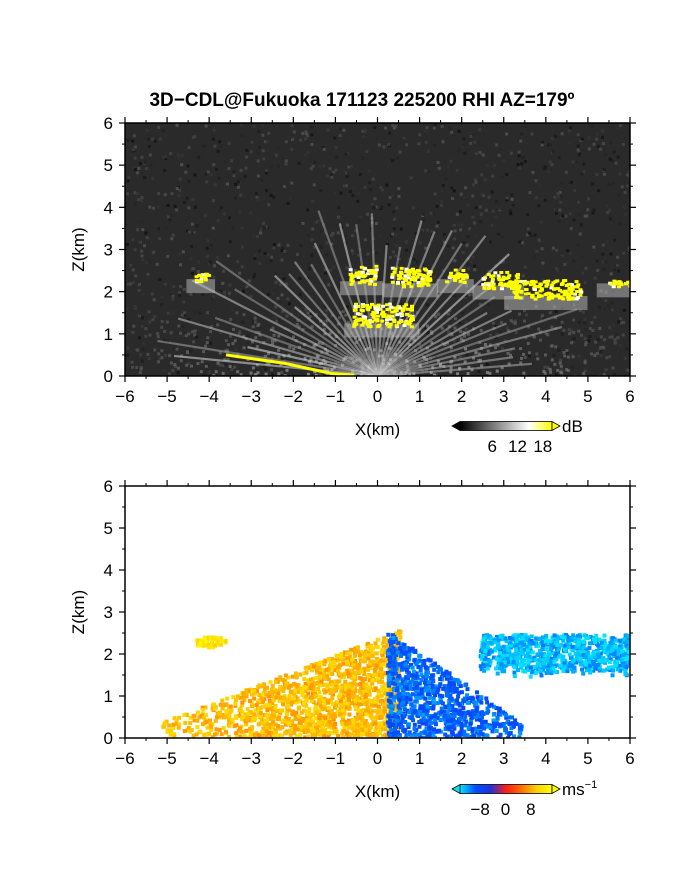  Describe the element at coordinates (382, 320) in the screenshot. I see `cloud-lower` at that location.